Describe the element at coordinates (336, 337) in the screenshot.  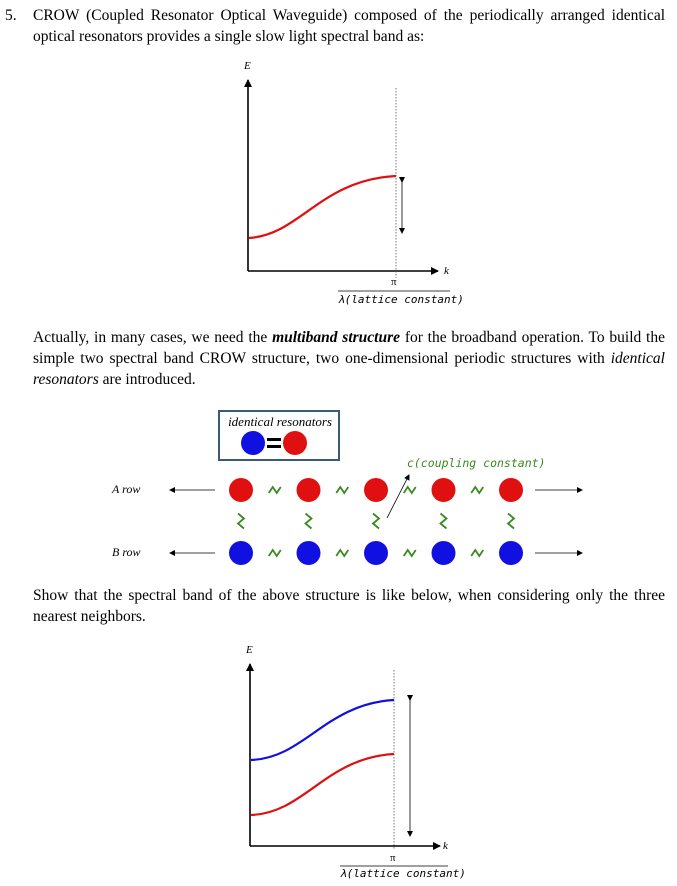
I see `multiband-emphasis: multiband structure` at that location.